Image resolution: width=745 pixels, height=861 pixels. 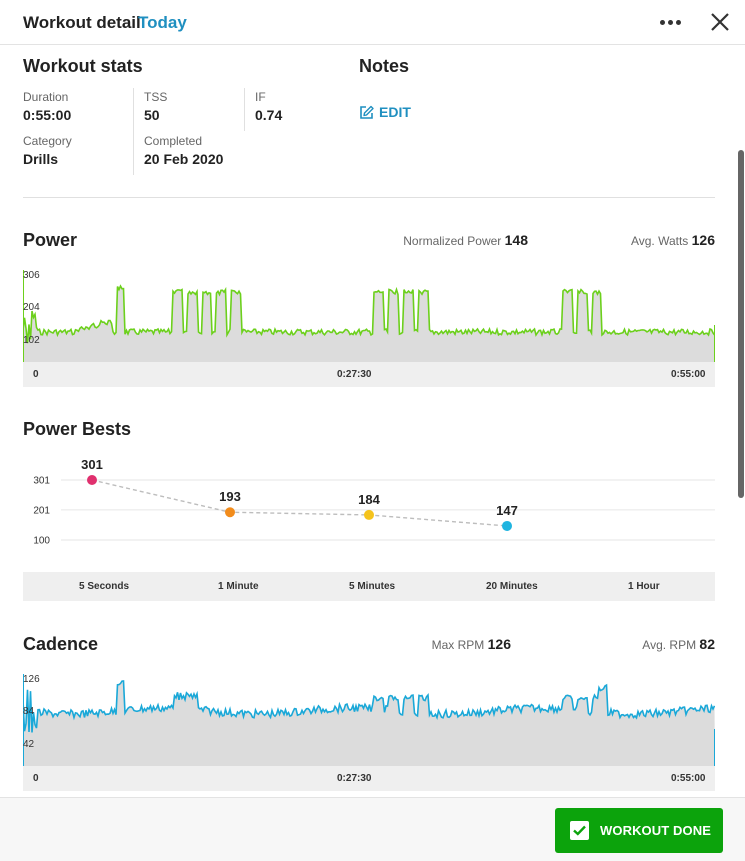 I want to click on power-bests-value-label: 147, so click(x=507, y=510).